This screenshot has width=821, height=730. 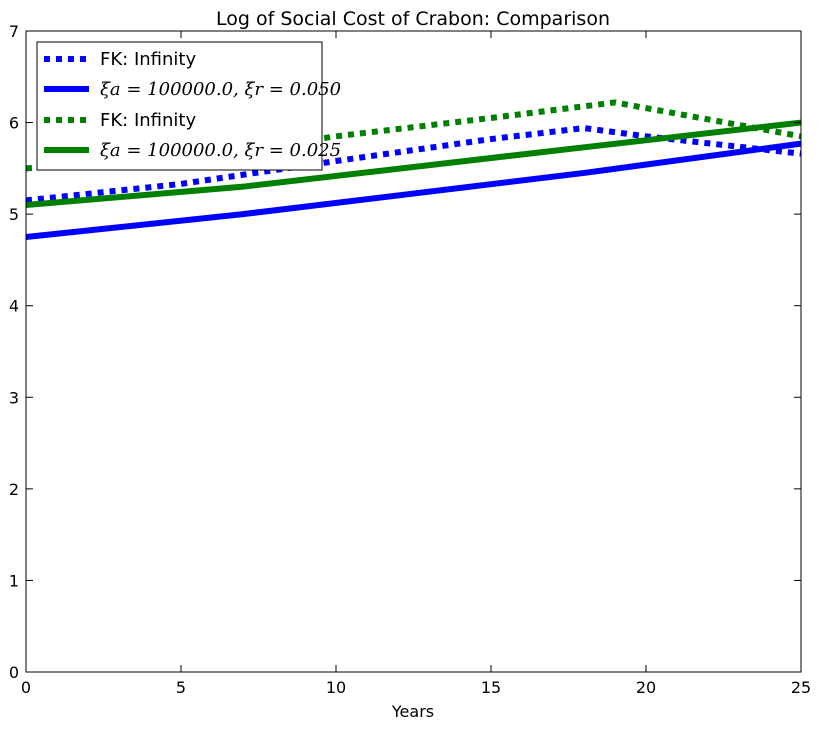 What do you see at coordinates (801, 687) in the screenshot?
I see `x-tick-label: 25` at bounding box center [801, 687].